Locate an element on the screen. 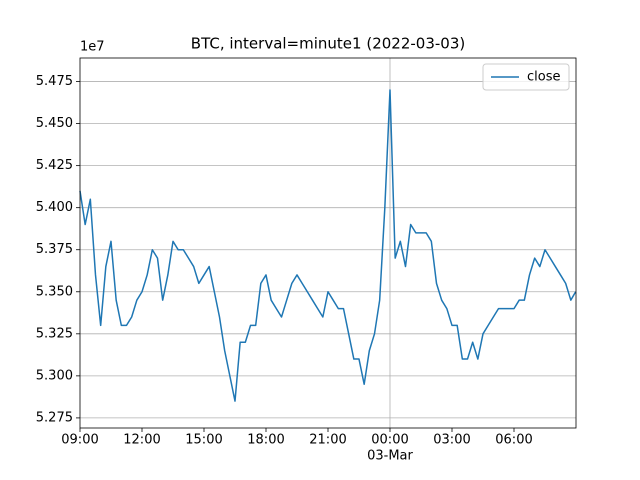  y-tick-label: 5.275 is located at coordinates (54, 417).